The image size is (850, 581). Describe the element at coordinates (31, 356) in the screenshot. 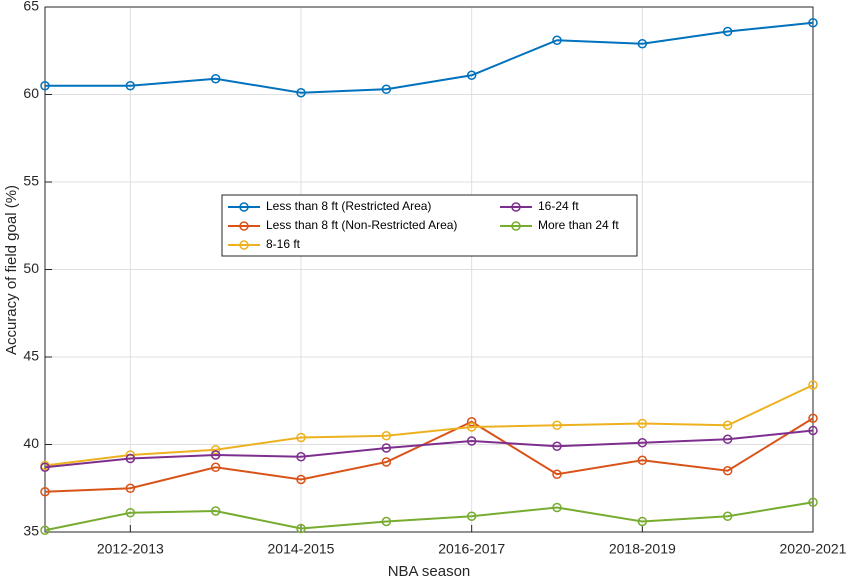

I see `y-tick-label: 45` at that location.